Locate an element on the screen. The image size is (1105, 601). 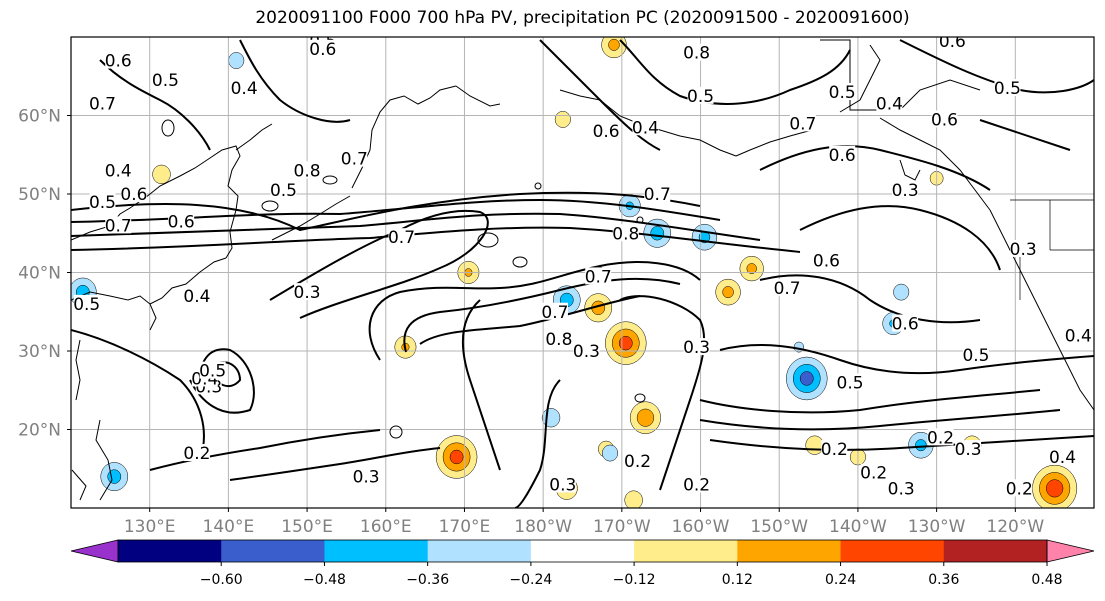
lat-label: 30°N is located at coordinates (39, 352).